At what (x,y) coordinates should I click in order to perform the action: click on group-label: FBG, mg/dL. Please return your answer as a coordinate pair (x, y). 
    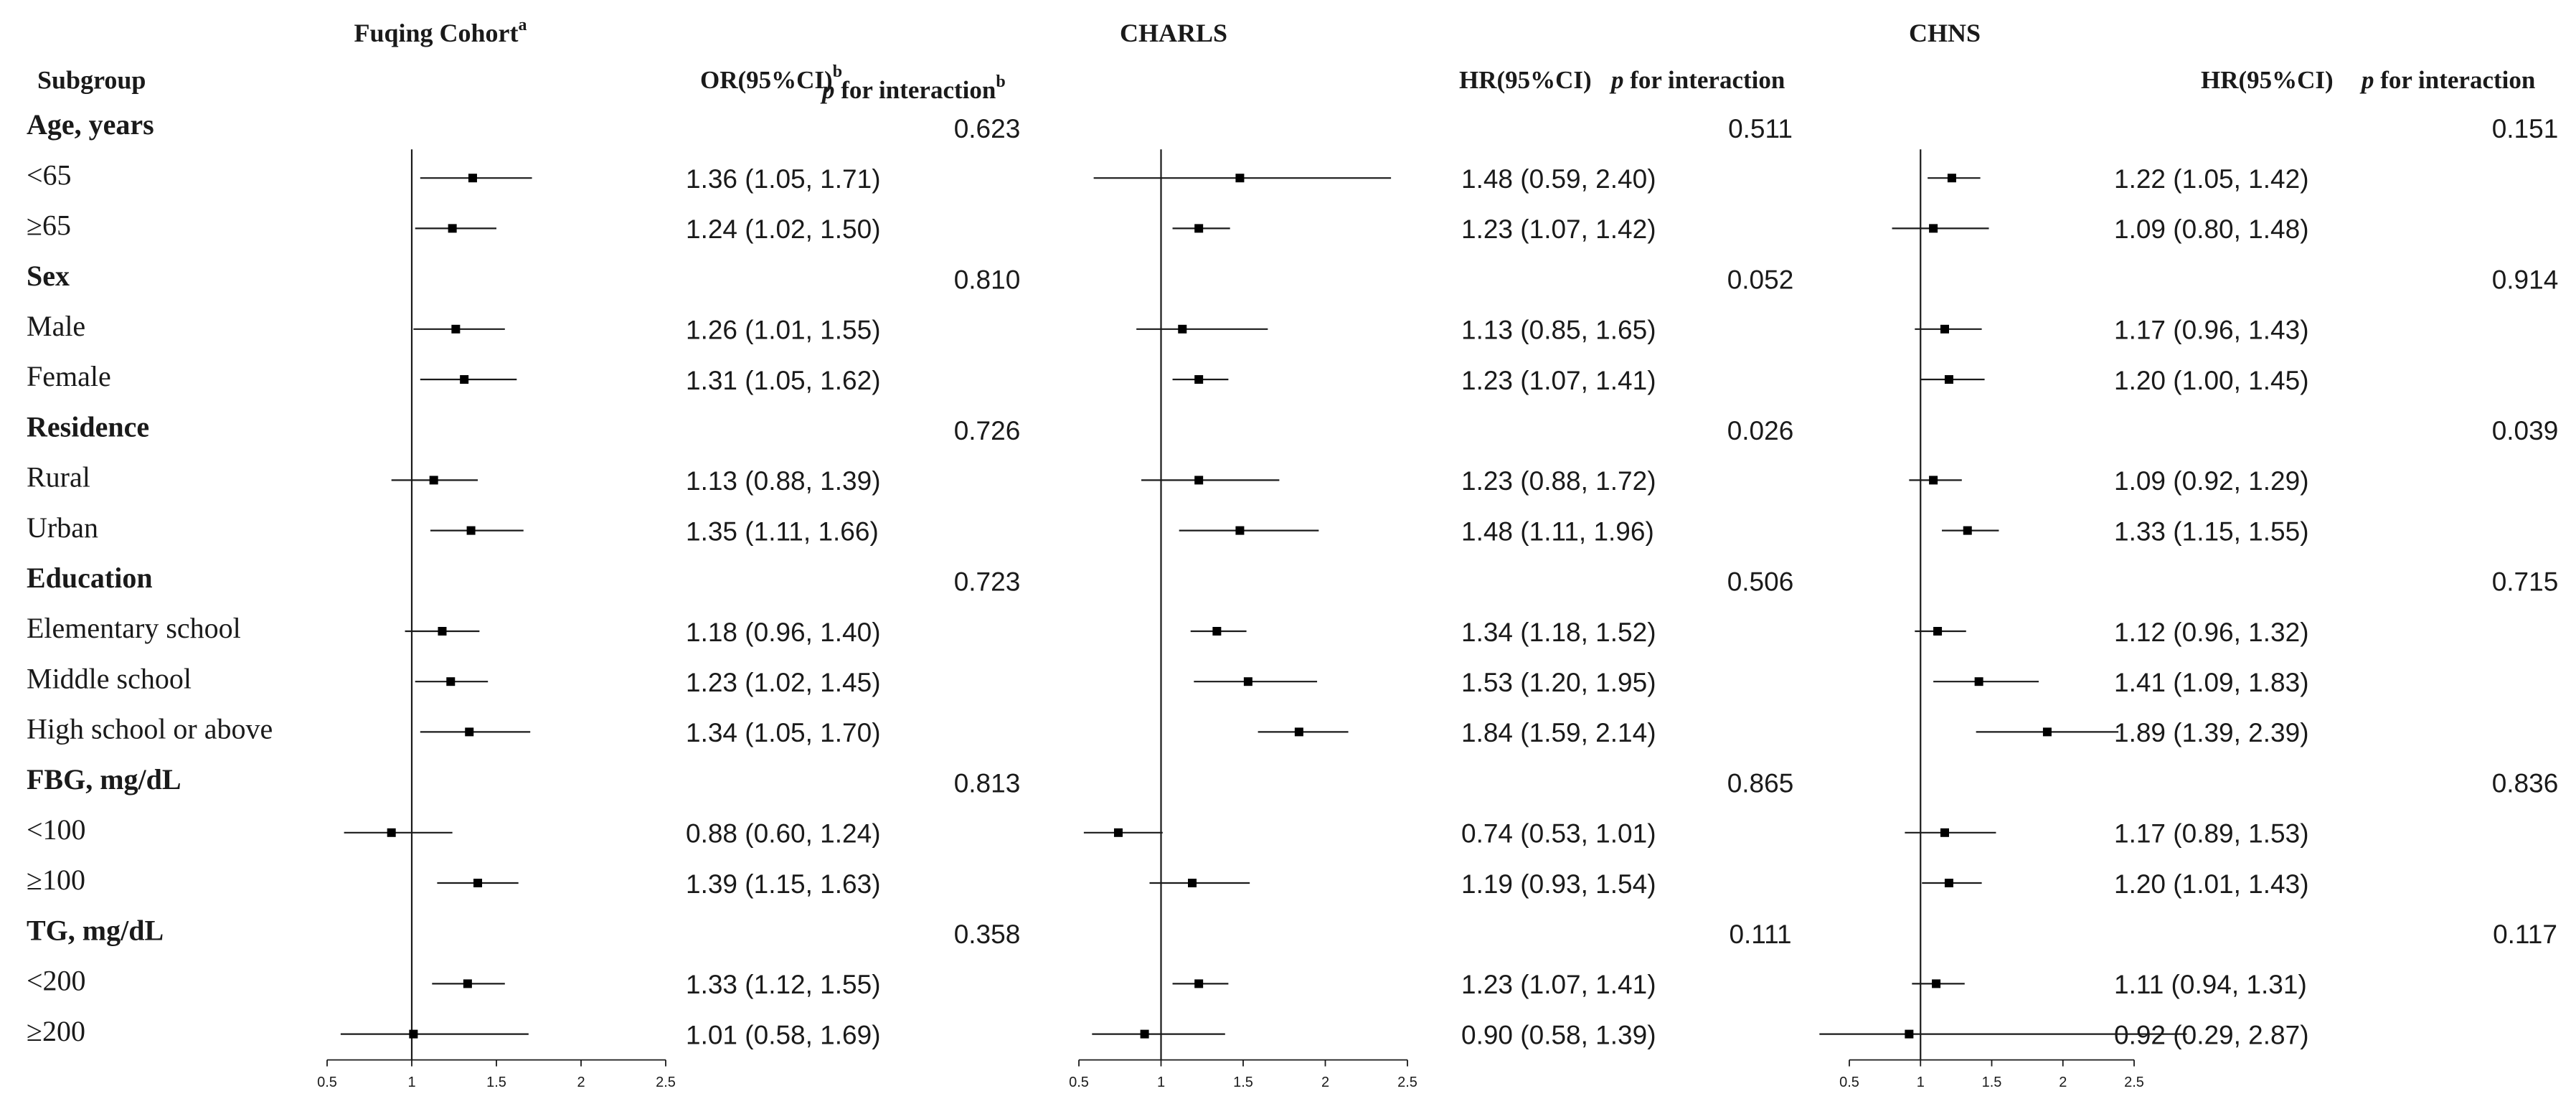
    Looking at the image, I should click on (104, 779).